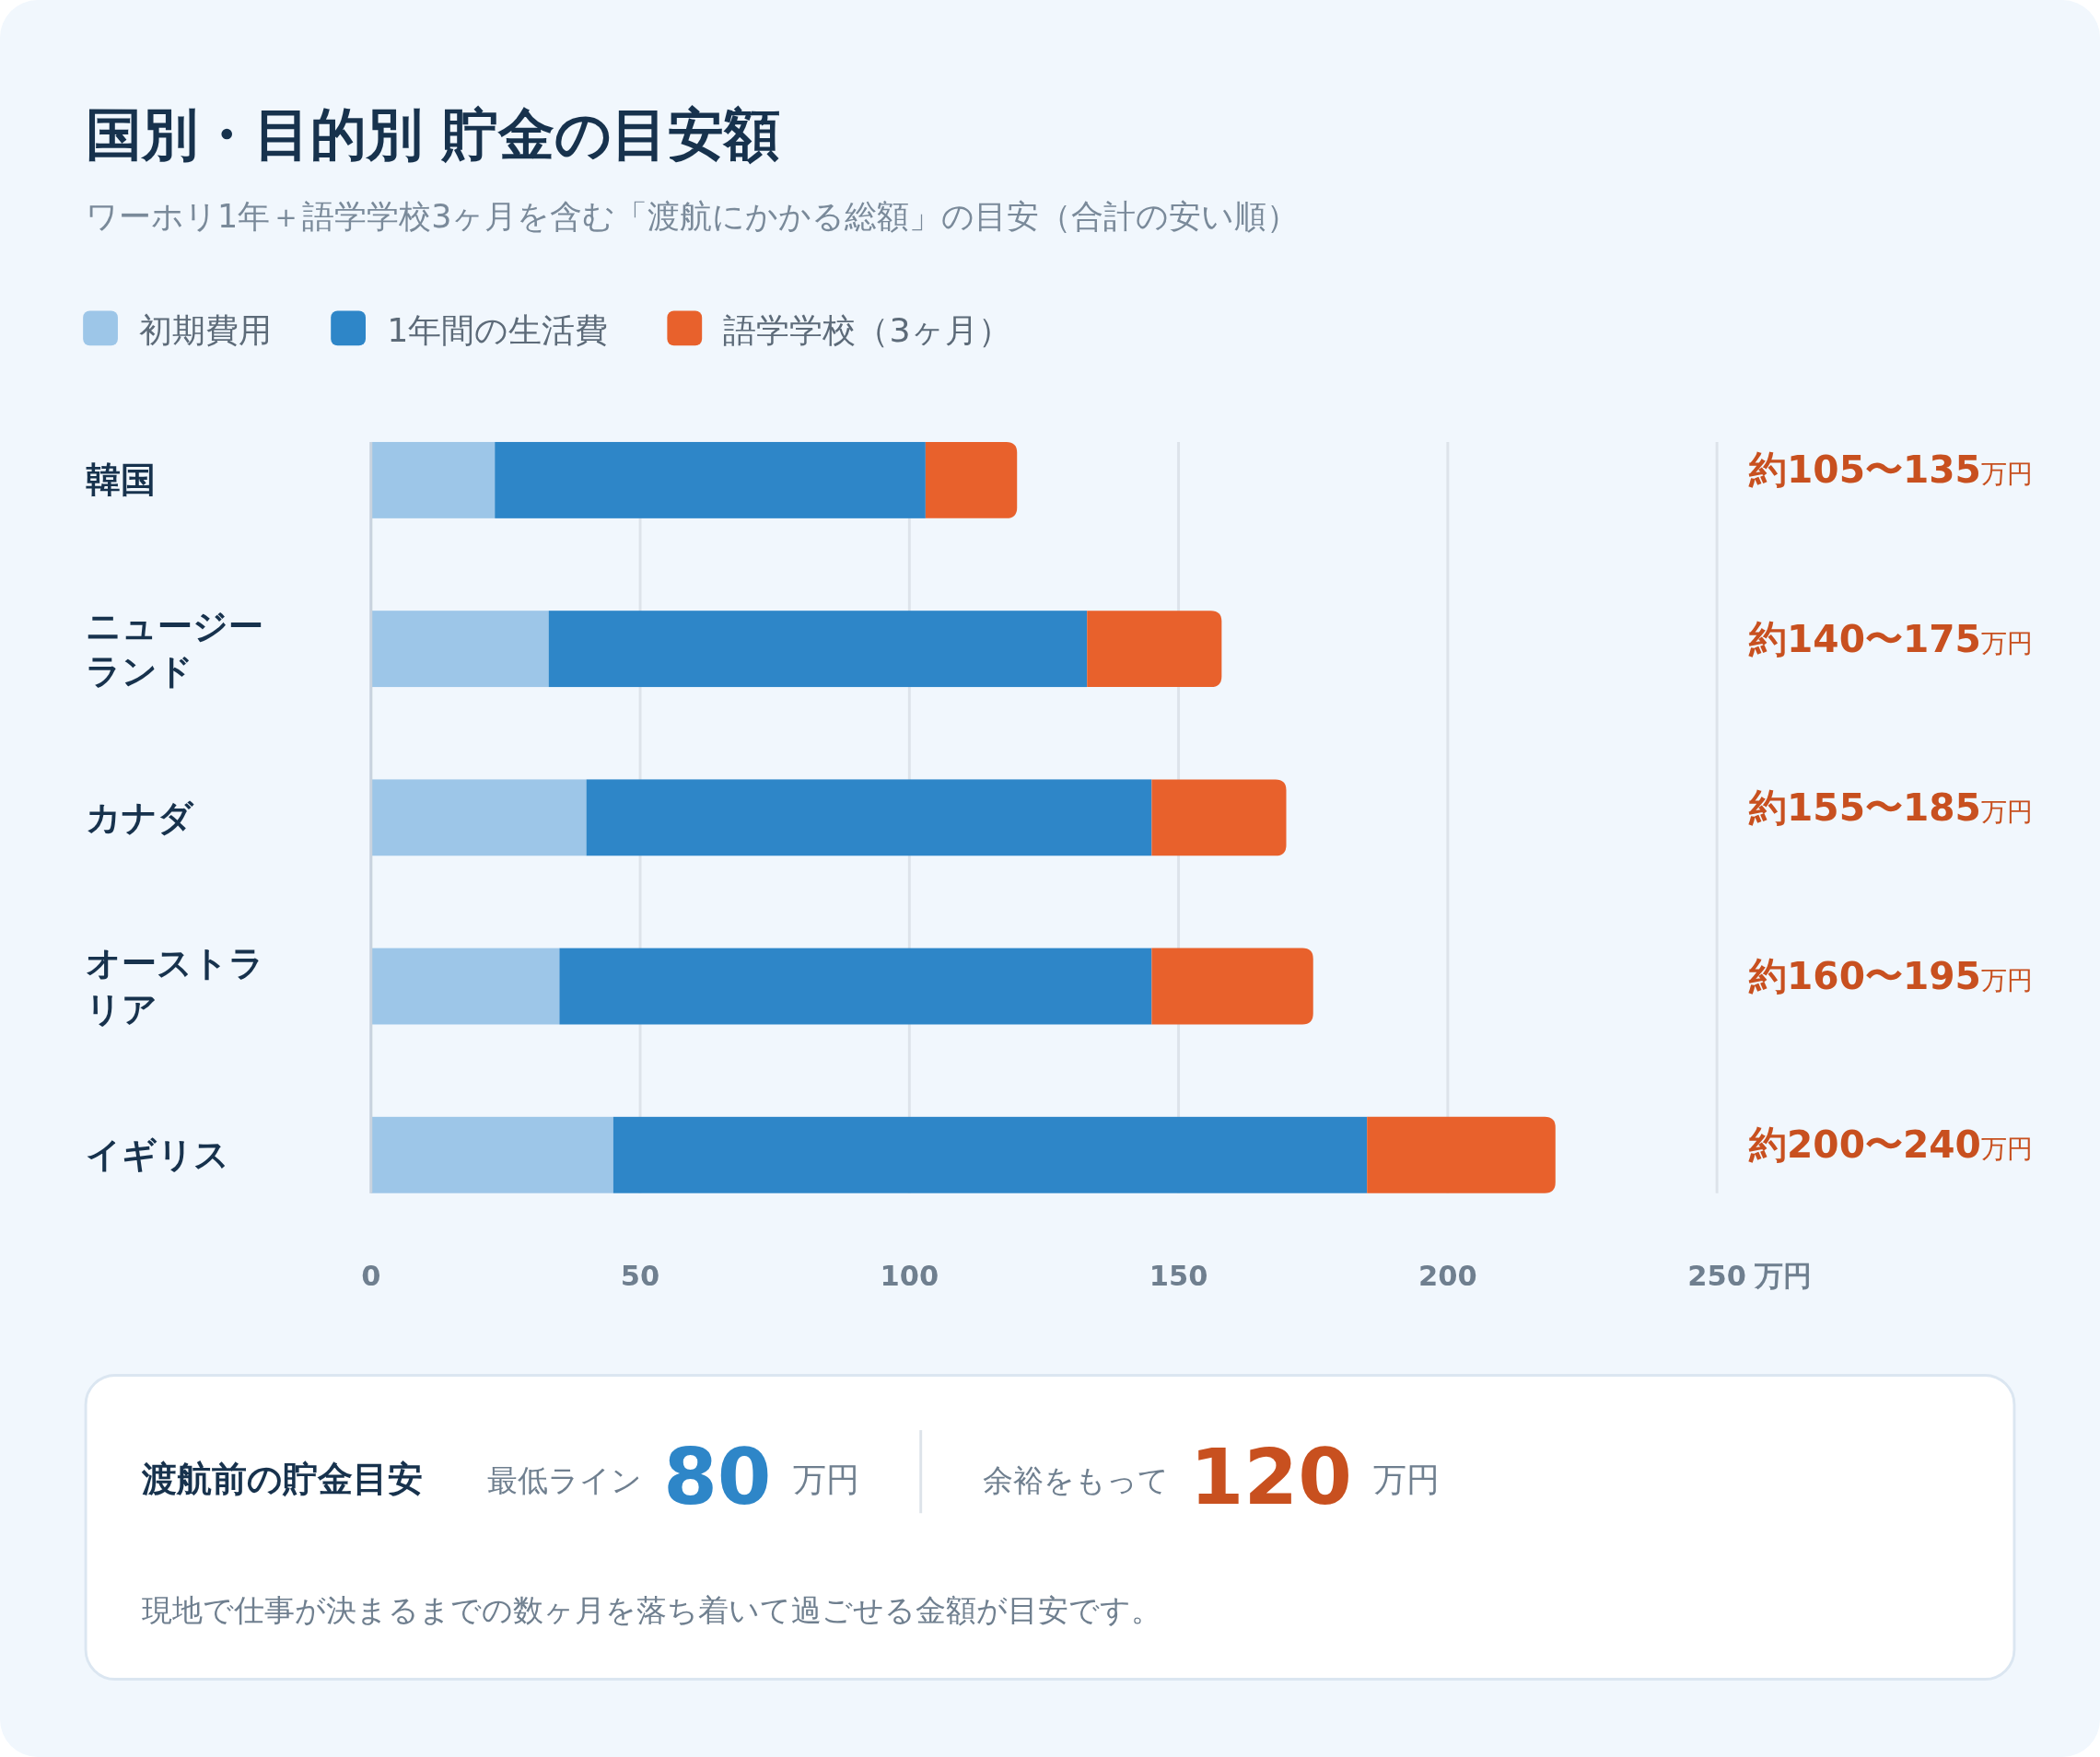  Describe the element at coordinates (1447, 1276) in the screenshot. I see `x-tick-label: 200` at that location.